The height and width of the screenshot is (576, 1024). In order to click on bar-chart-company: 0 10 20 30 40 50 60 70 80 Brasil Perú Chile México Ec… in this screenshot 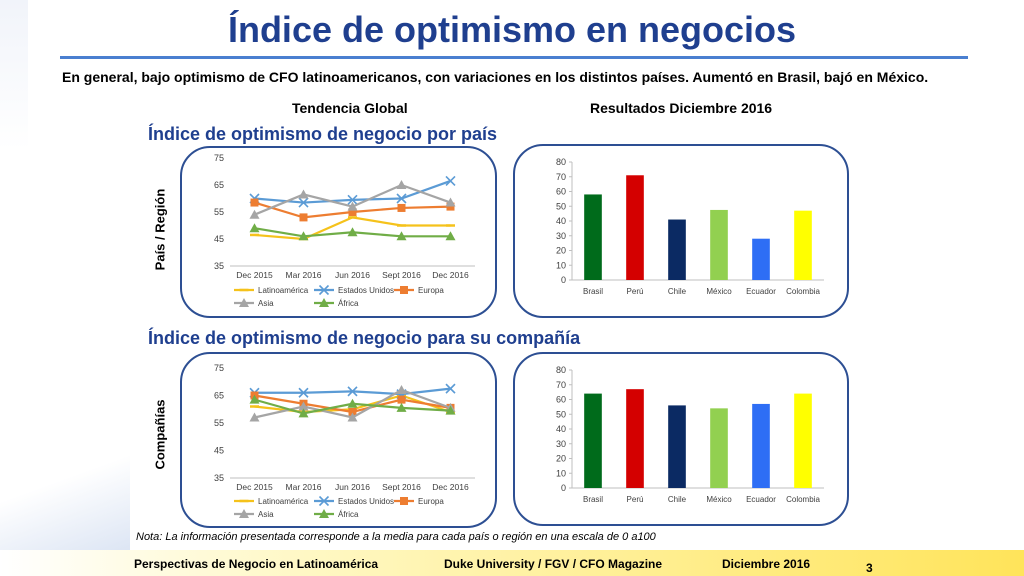, I will do `click(690, 434)`.